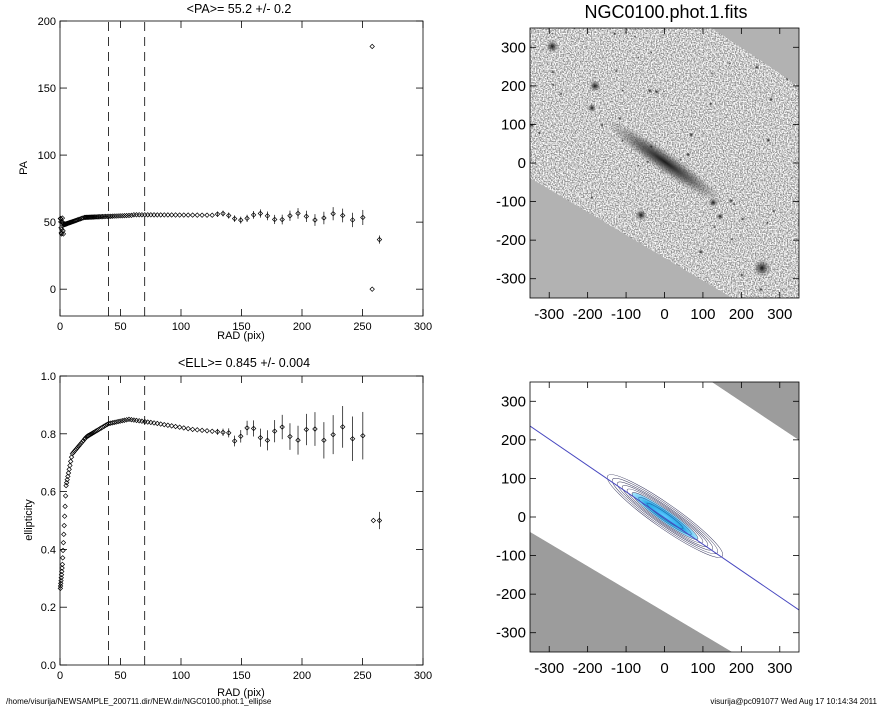 This screenshot has width=885, height=708. I want to click on pa-y-tick-label: 150, so click(47, 89).